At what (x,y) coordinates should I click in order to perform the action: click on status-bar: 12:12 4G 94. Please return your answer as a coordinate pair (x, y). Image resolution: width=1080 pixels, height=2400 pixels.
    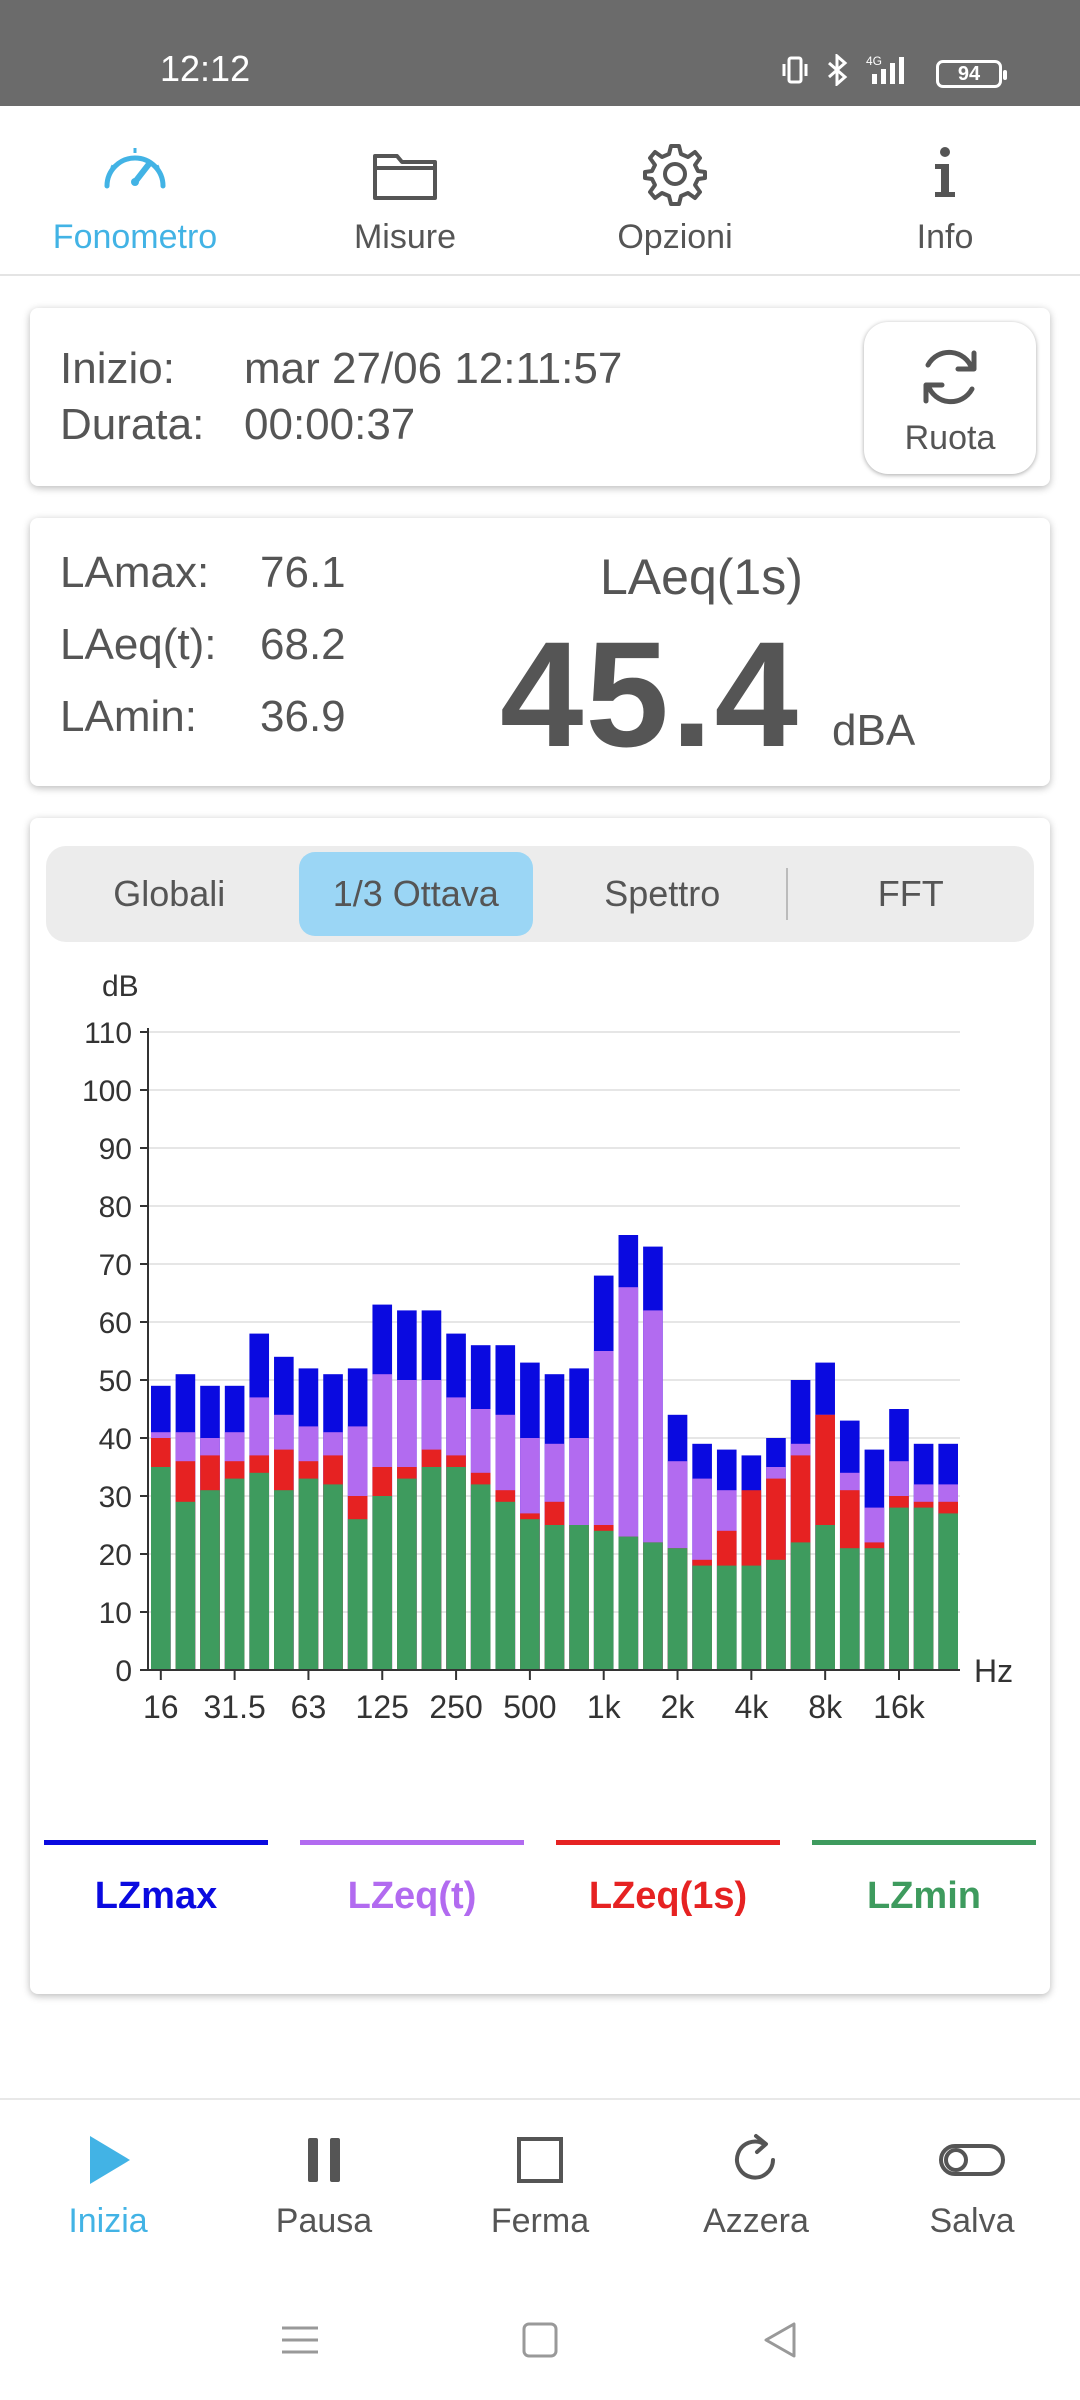
    Looking at the image, I should click on (540, 53).